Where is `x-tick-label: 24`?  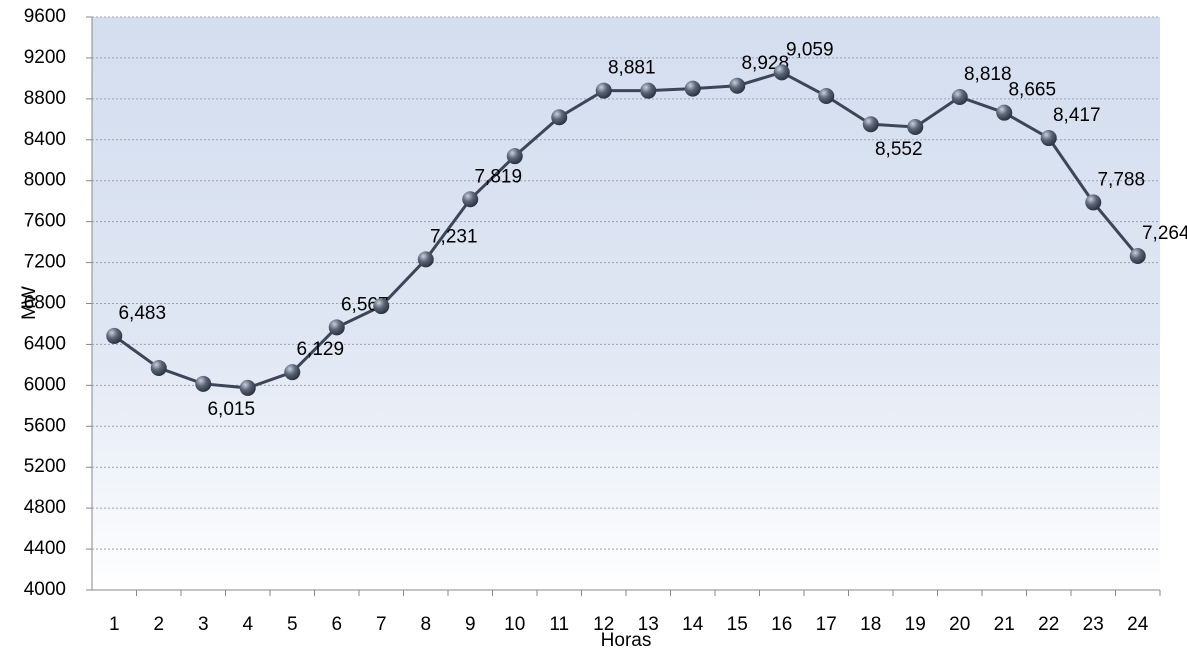 x-tick-label: 24 is located at coordinates (1138, 624).